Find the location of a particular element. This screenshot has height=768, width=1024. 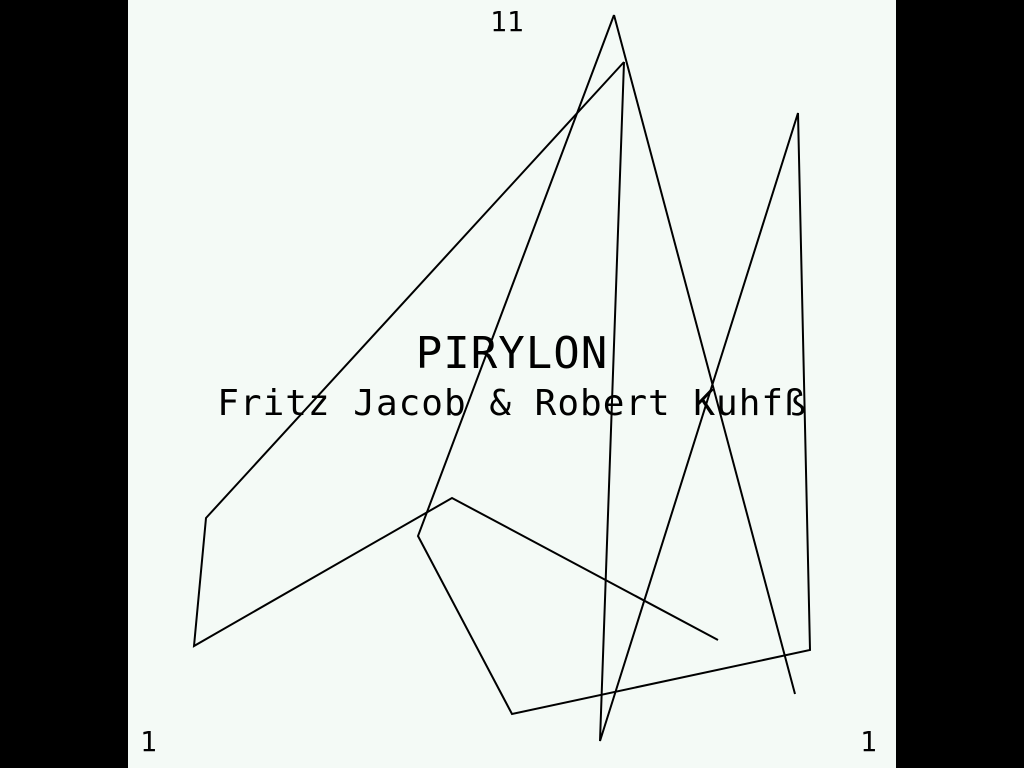

score-top: 11 is located at coordinates (507, 21).